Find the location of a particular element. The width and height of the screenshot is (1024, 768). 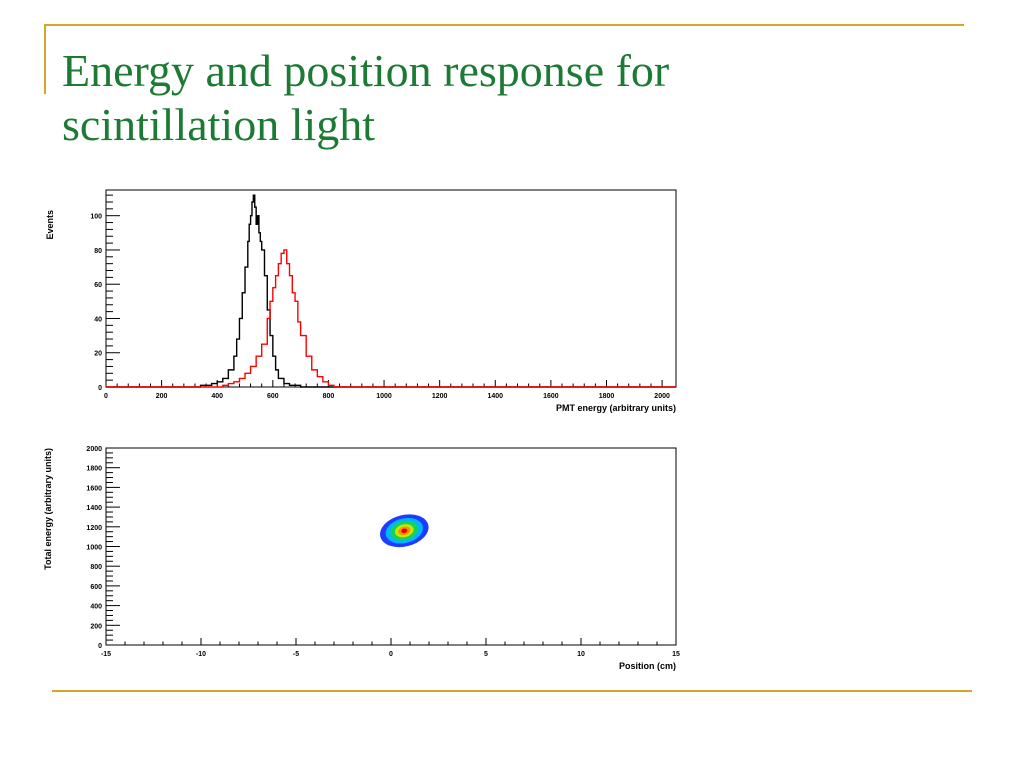

histogram-x-tick-label: 1600 is located at coordinates (551, 396).